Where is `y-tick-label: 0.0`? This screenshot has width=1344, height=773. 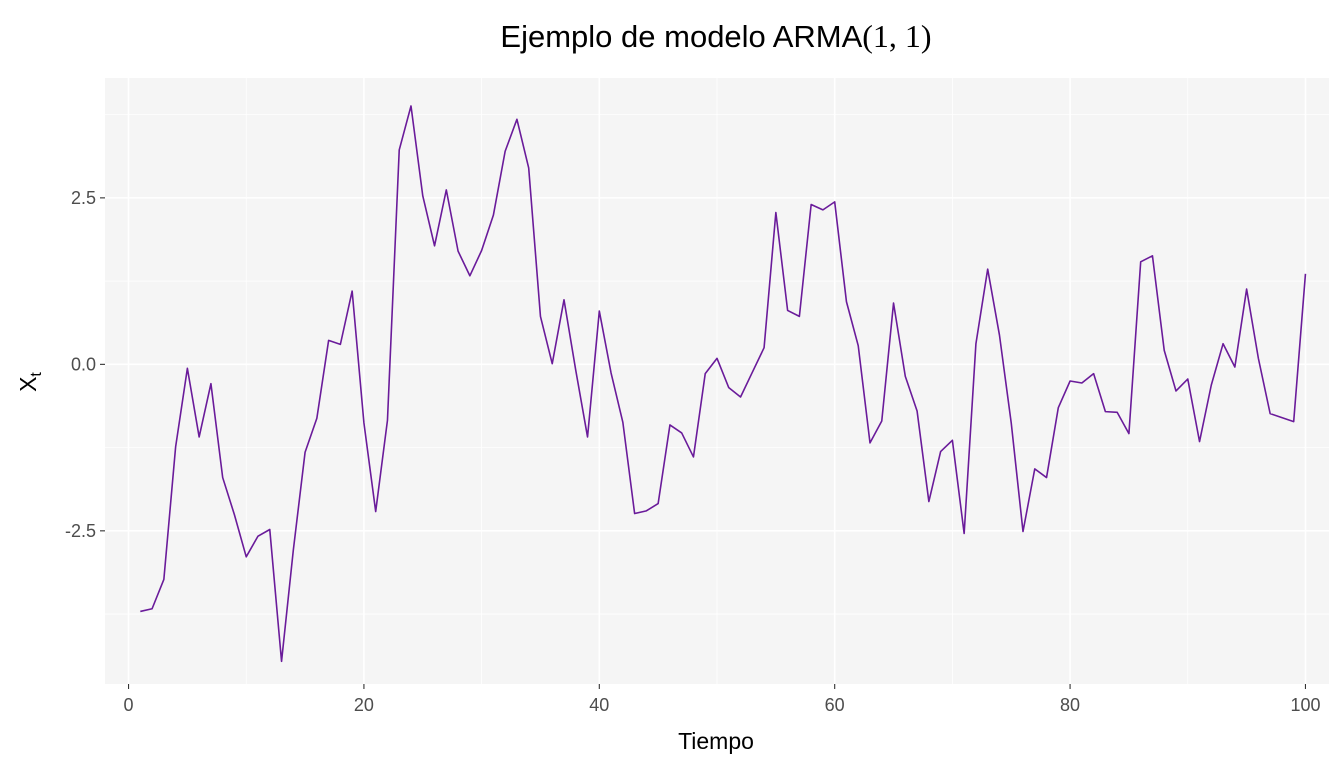
y-tick-label: 0.0 is located at coordinates (83, 364).